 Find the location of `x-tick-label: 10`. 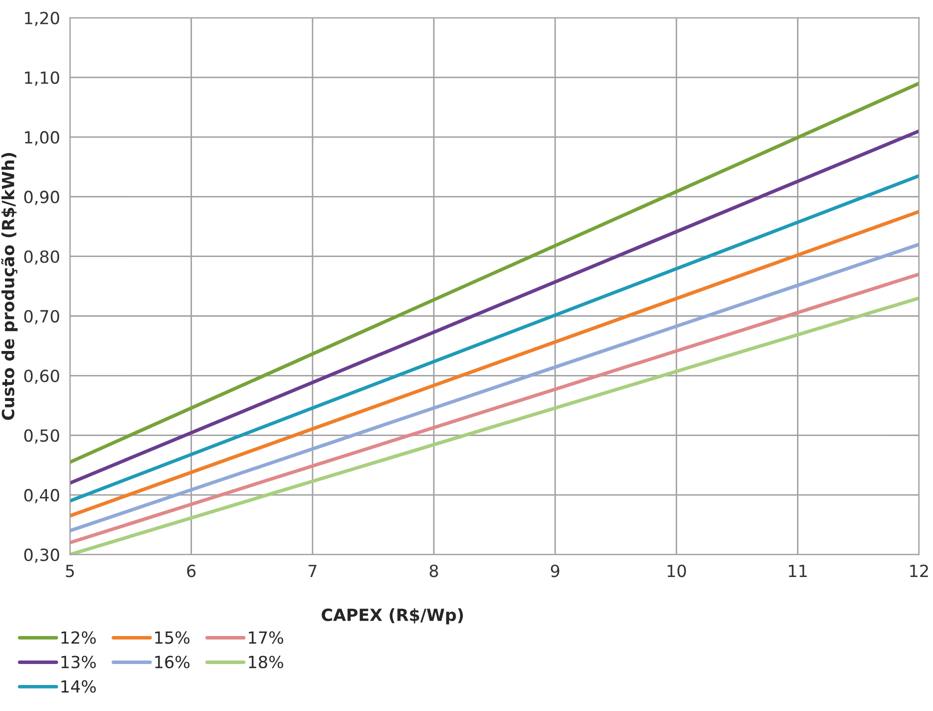

x-tick-label: 10 is located at coordinates (677, 571).